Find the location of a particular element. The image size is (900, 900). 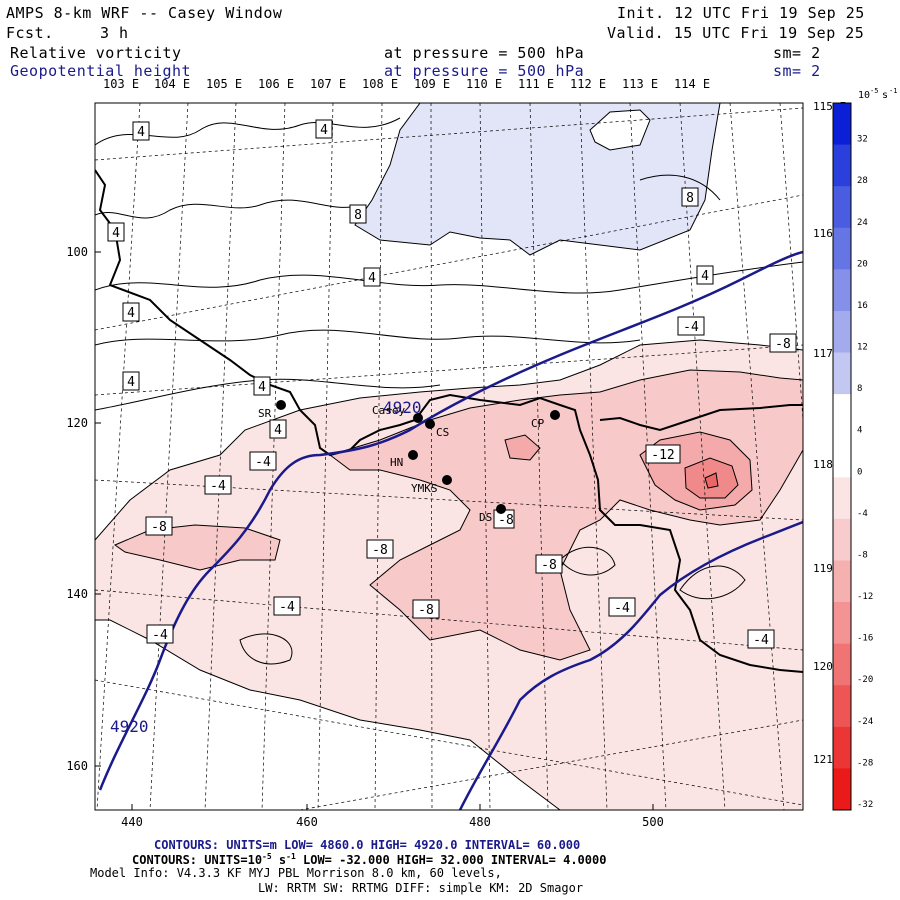

station-label: YMKS is located at coordinates (424, 488).